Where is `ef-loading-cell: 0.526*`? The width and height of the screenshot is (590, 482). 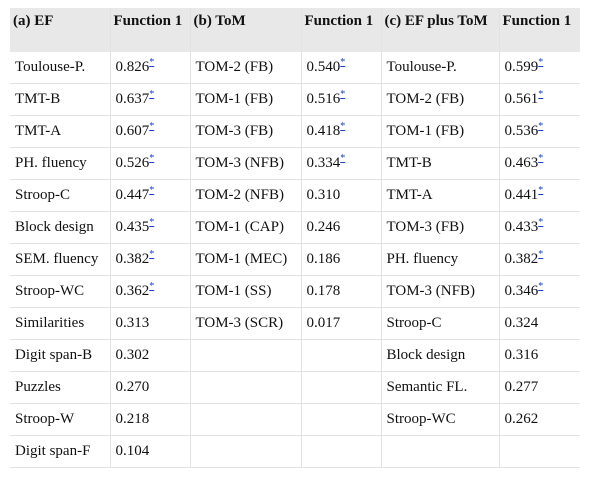 ef-loading-cell: 0.526* is located at coordinates (149, 163).